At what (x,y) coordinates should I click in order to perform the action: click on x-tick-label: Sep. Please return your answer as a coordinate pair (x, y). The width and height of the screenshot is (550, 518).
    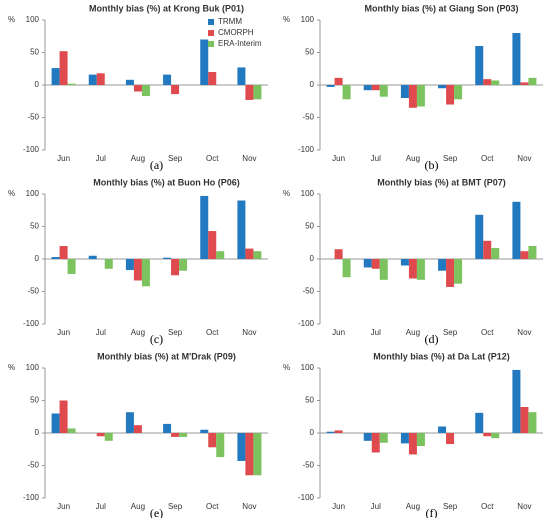
    Looking at the image, I should click on (450, 332).